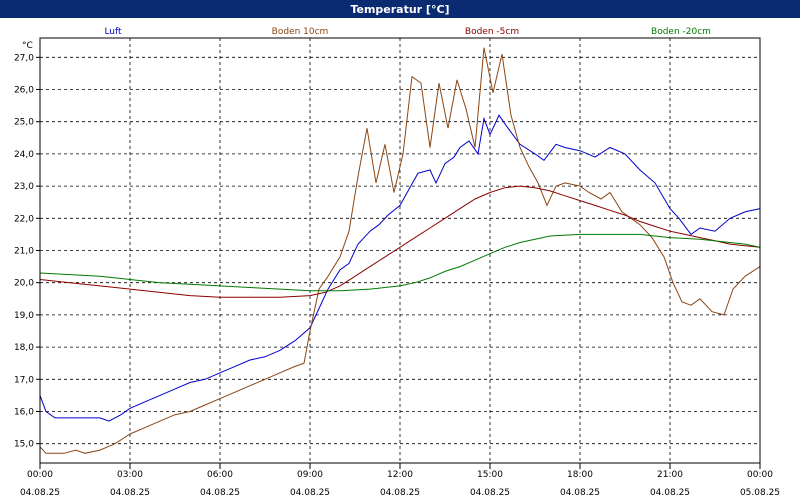 The image size is (800, 504). Describe the element at coordinates (24, 445) in the screenshot. I see `y-tick-label: 15,0` at that location.